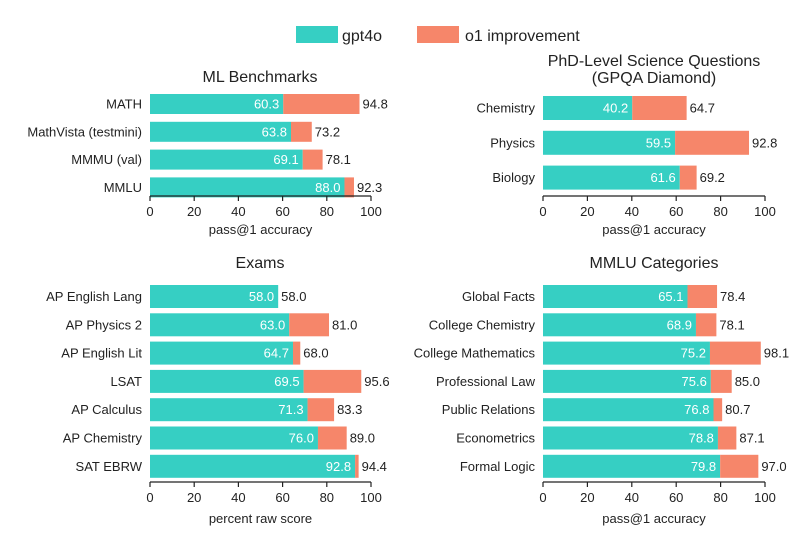  I want to click on data-label-gpt4o: 92.8, so click(338, 466).